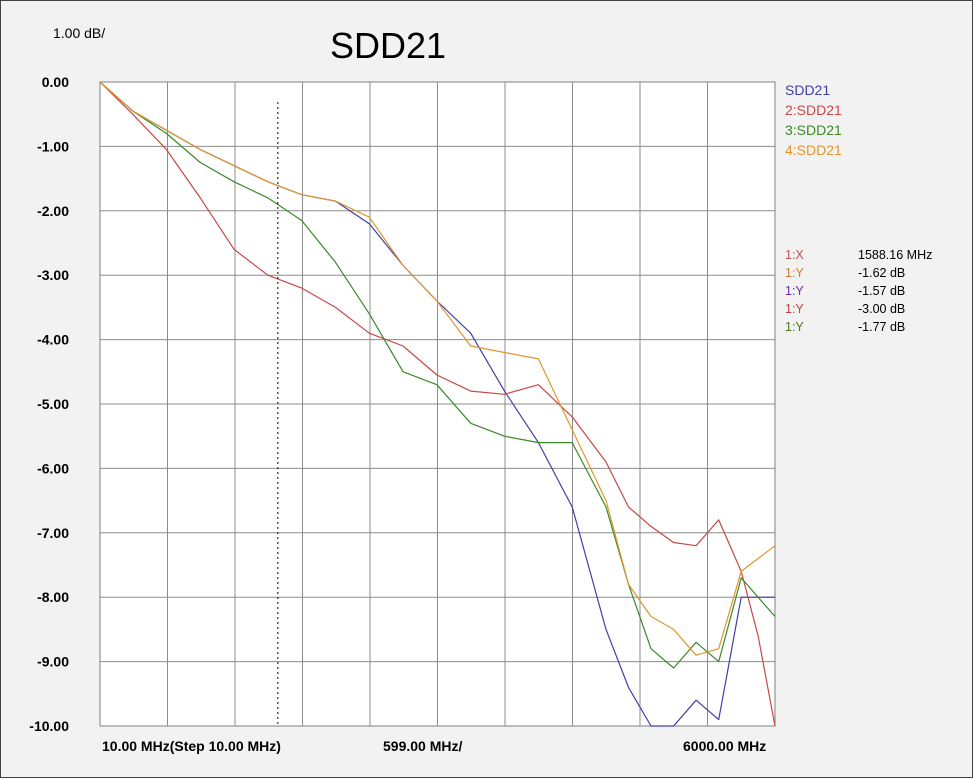 The image size is (973, 778). I want to click on x-label-start: 10.00 MHz(Step 10.00 MHz), so click(191, 746).